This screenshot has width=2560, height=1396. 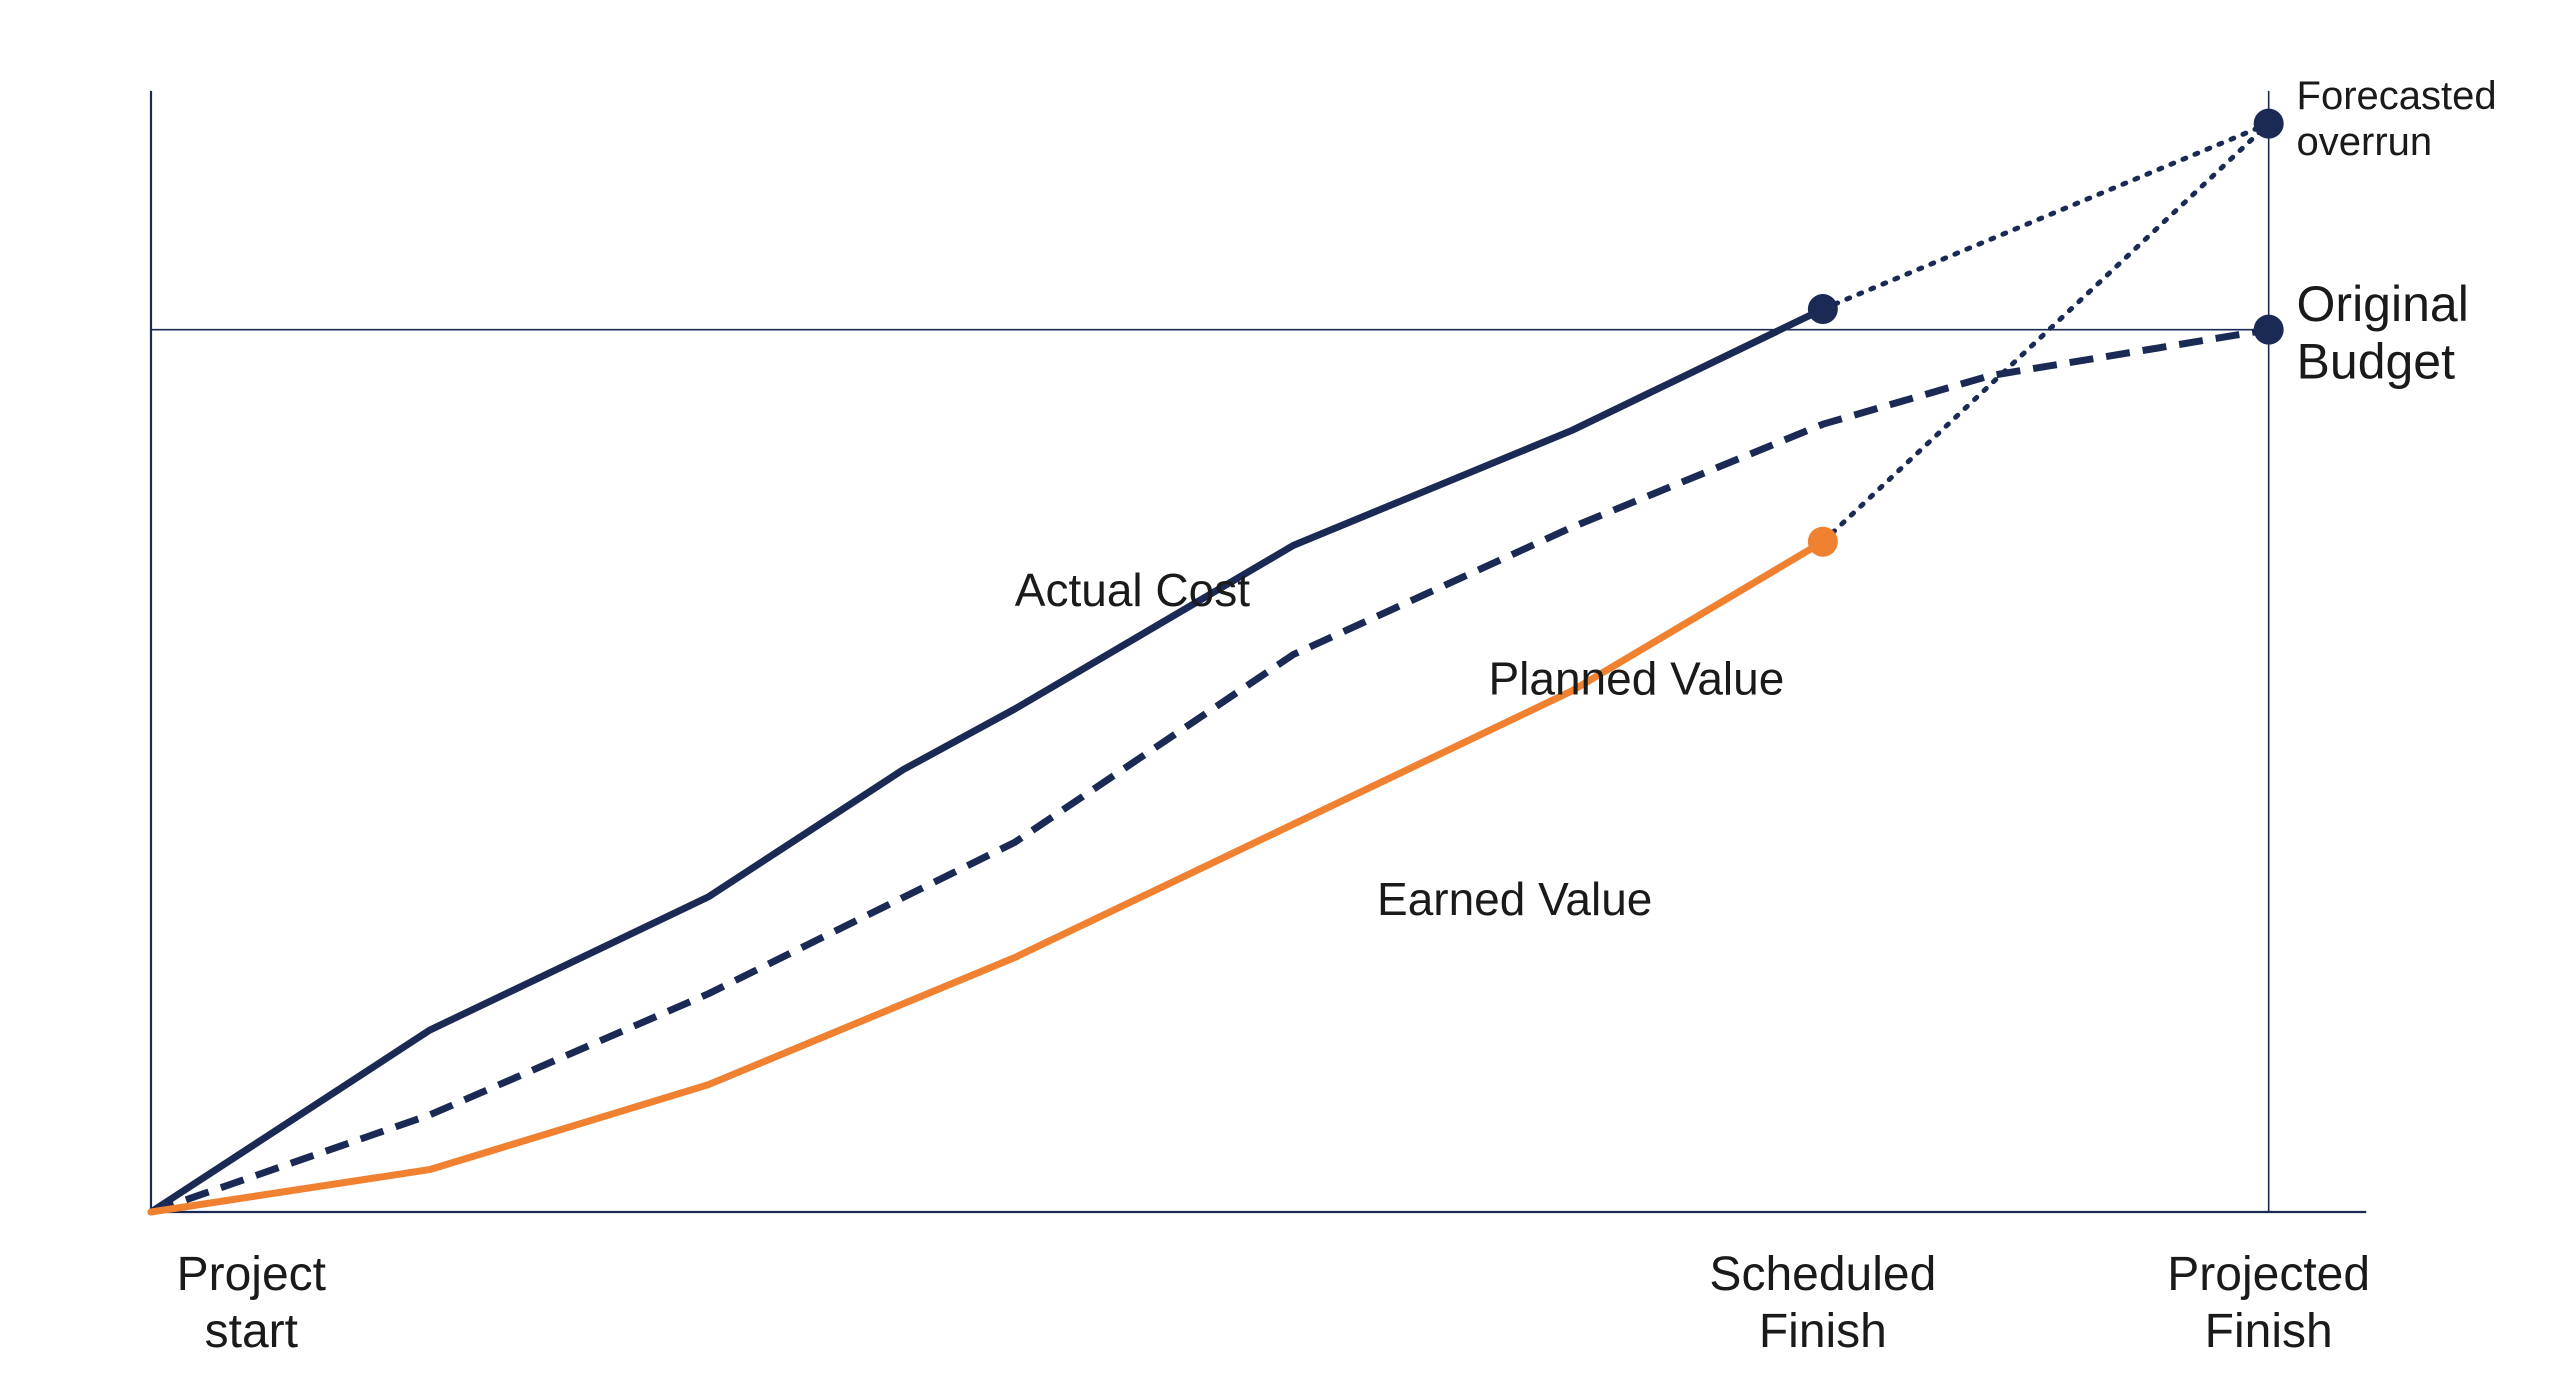 What do you see at coordinates (2376, 362) in the screenshot?
I see `annotation-line: Budget` at bounding box center [2376, 362].